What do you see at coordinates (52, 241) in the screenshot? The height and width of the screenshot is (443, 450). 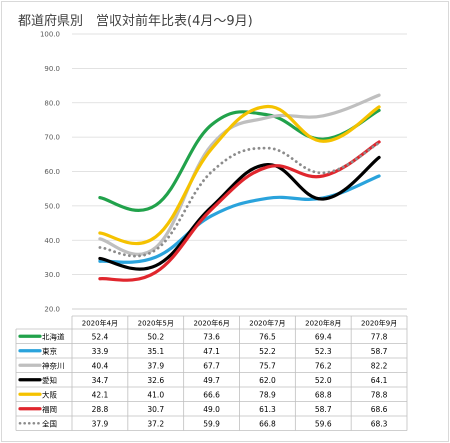 I see `y-tick-label: 40.0` at bounding box center [52, 241].